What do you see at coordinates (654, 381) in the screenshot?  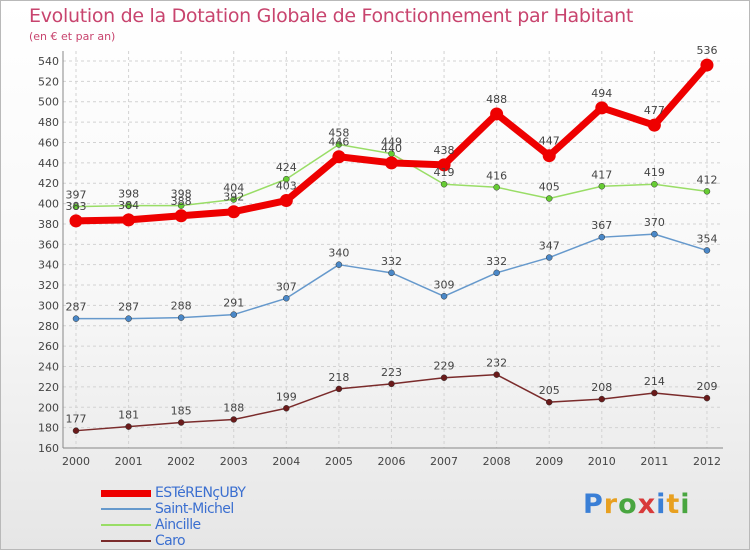 I see `data-label: 214` at bounding box center [654, 381].